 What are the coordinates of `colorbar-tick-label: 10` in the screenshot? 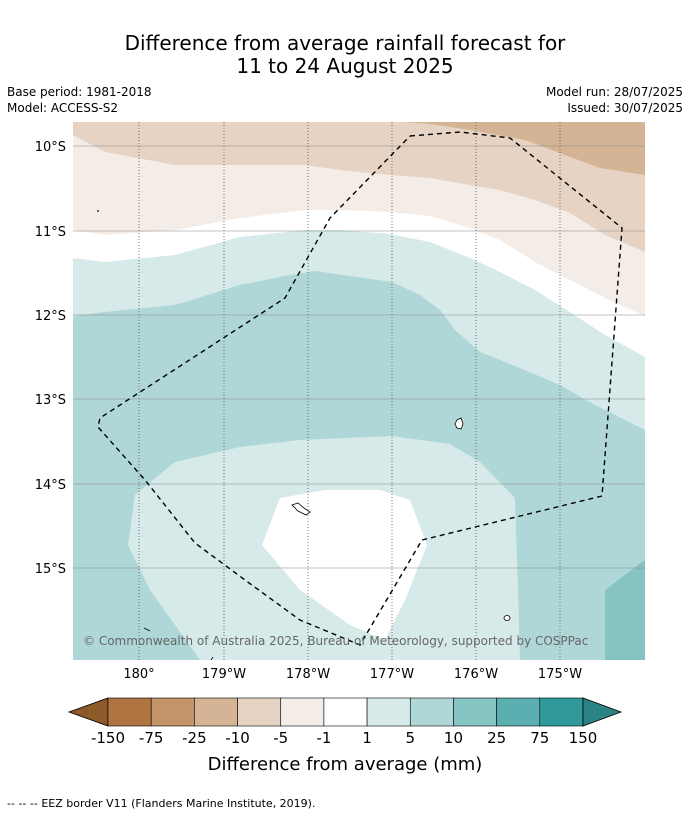 It's located at (453, 738).